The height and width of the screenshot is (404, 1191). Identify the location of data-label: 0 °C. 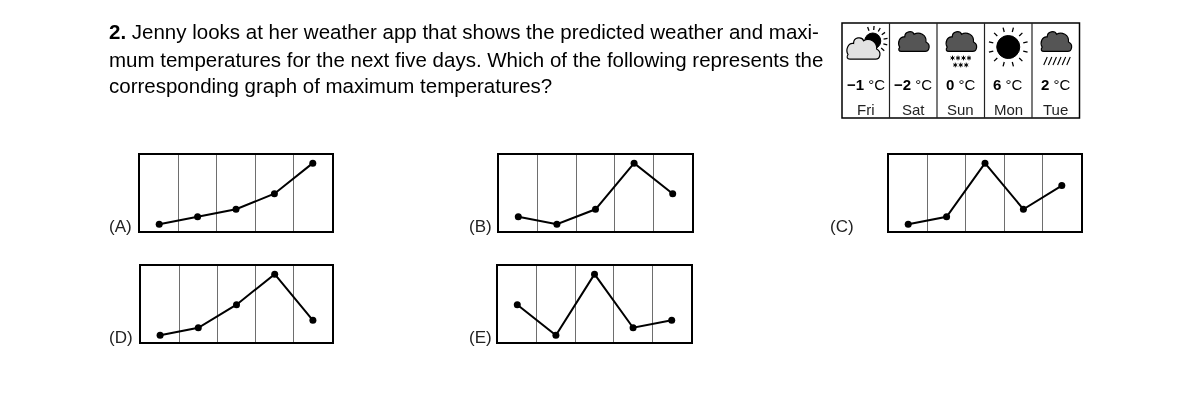
(961, 84).